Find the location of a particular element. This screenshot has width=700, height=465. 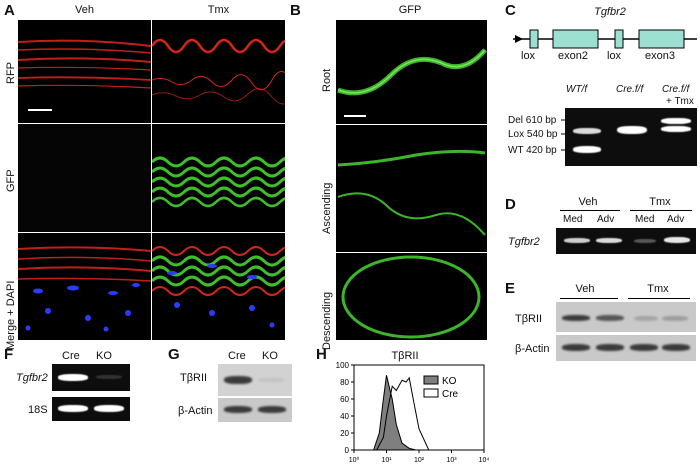

micrograph-descending is located at coordinates (411, 296).